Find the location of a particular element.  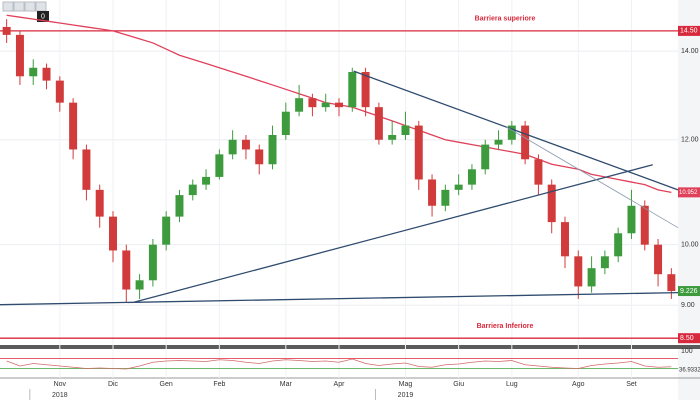

y-tick-label: 12.00 is located at coordinates (690, 140).